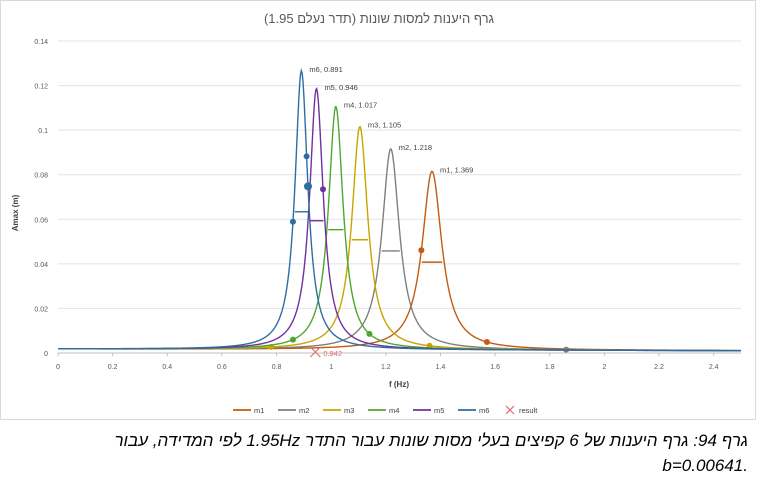 The width and height of the screenshot is (760, 486). What do you see at coordinates (384, 125) in the screenshot?
I see `peak-label-m3: m3, 1.105` at bounding box center [384, 125].